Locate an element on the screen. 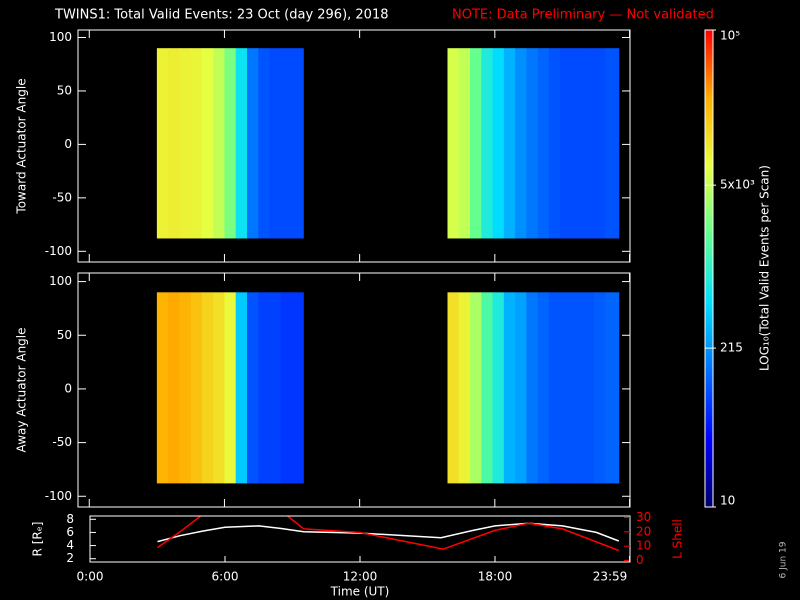 The height and width of the screenshot is (600, 800). y2-tick-label: 10 is located at coordinates (643, 546).